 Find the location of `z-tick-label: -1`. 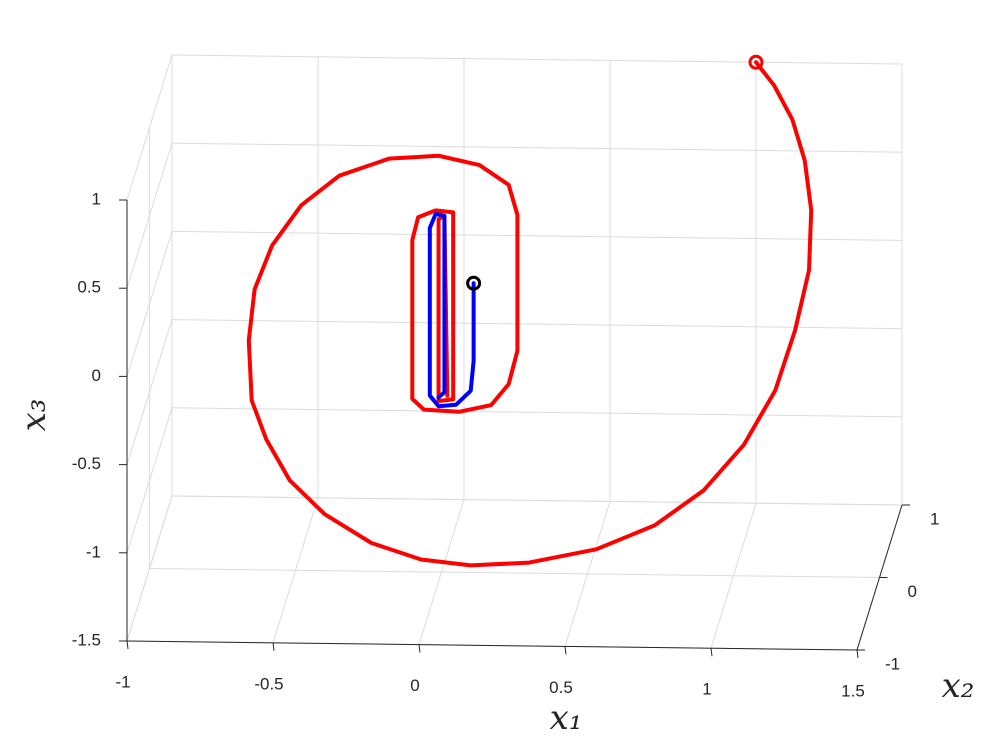

z-tick-label: -1 is located at coordinates (93, 551).